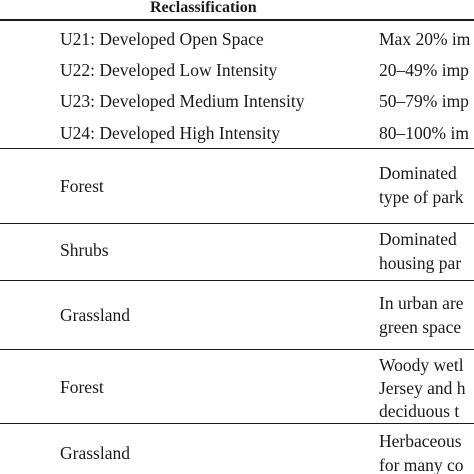 Image resolution: width=474 pixels, height=474 pixels. What do you see at coordinates (421, 365) in the screenshot?
I see `cell-description: Woody wetl` at bounding box center [421, 365].